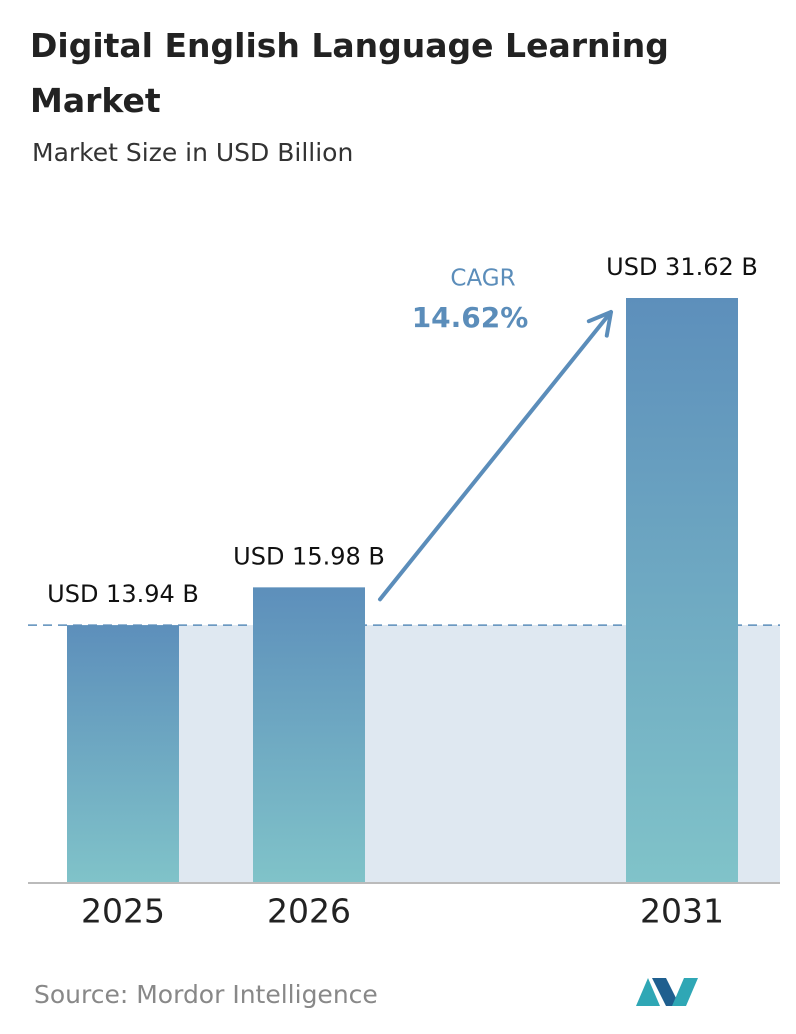 This screenshot has height=1034, width=796. Describe the element at coordinates (309, 911) in the screenshot. I see `x-tick-label: 2026` at that location.